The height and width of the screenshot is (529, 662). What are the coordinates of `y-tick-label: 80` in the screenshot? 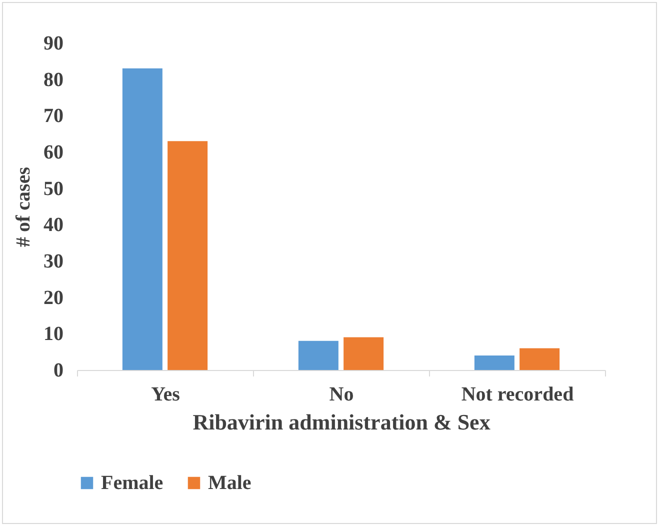 It's located at (54, 79).